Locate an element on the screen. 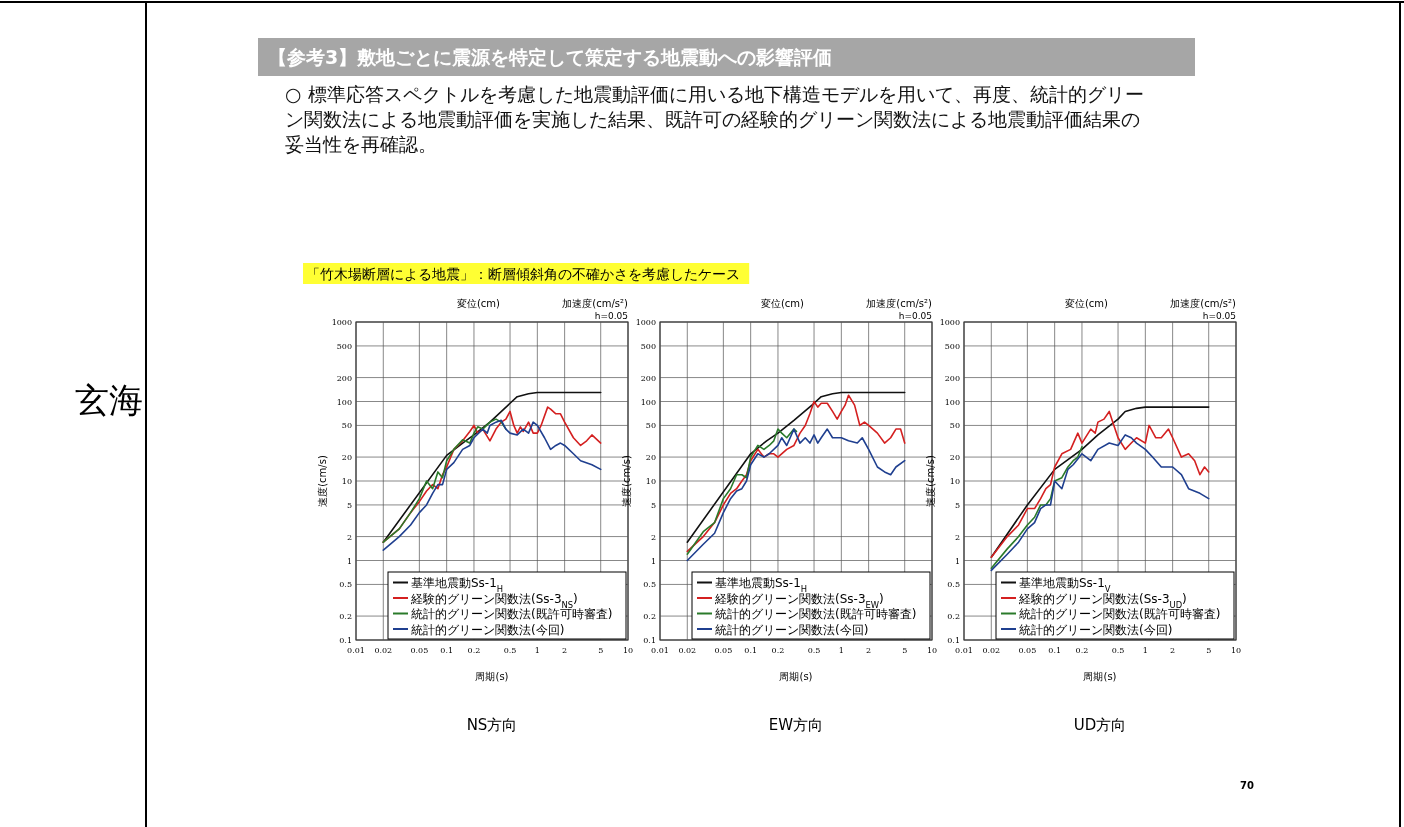 Image resolution: width=1404 pixels, height=827 pixels. text: EW方向 is located at coordinates (796, 725).